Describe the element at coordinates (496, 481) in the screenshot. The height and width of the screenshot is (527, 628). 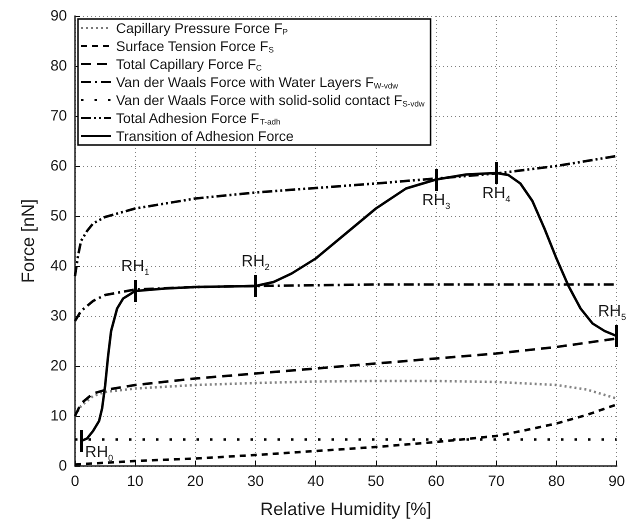
I see `x-tick-label: 70` at that location.